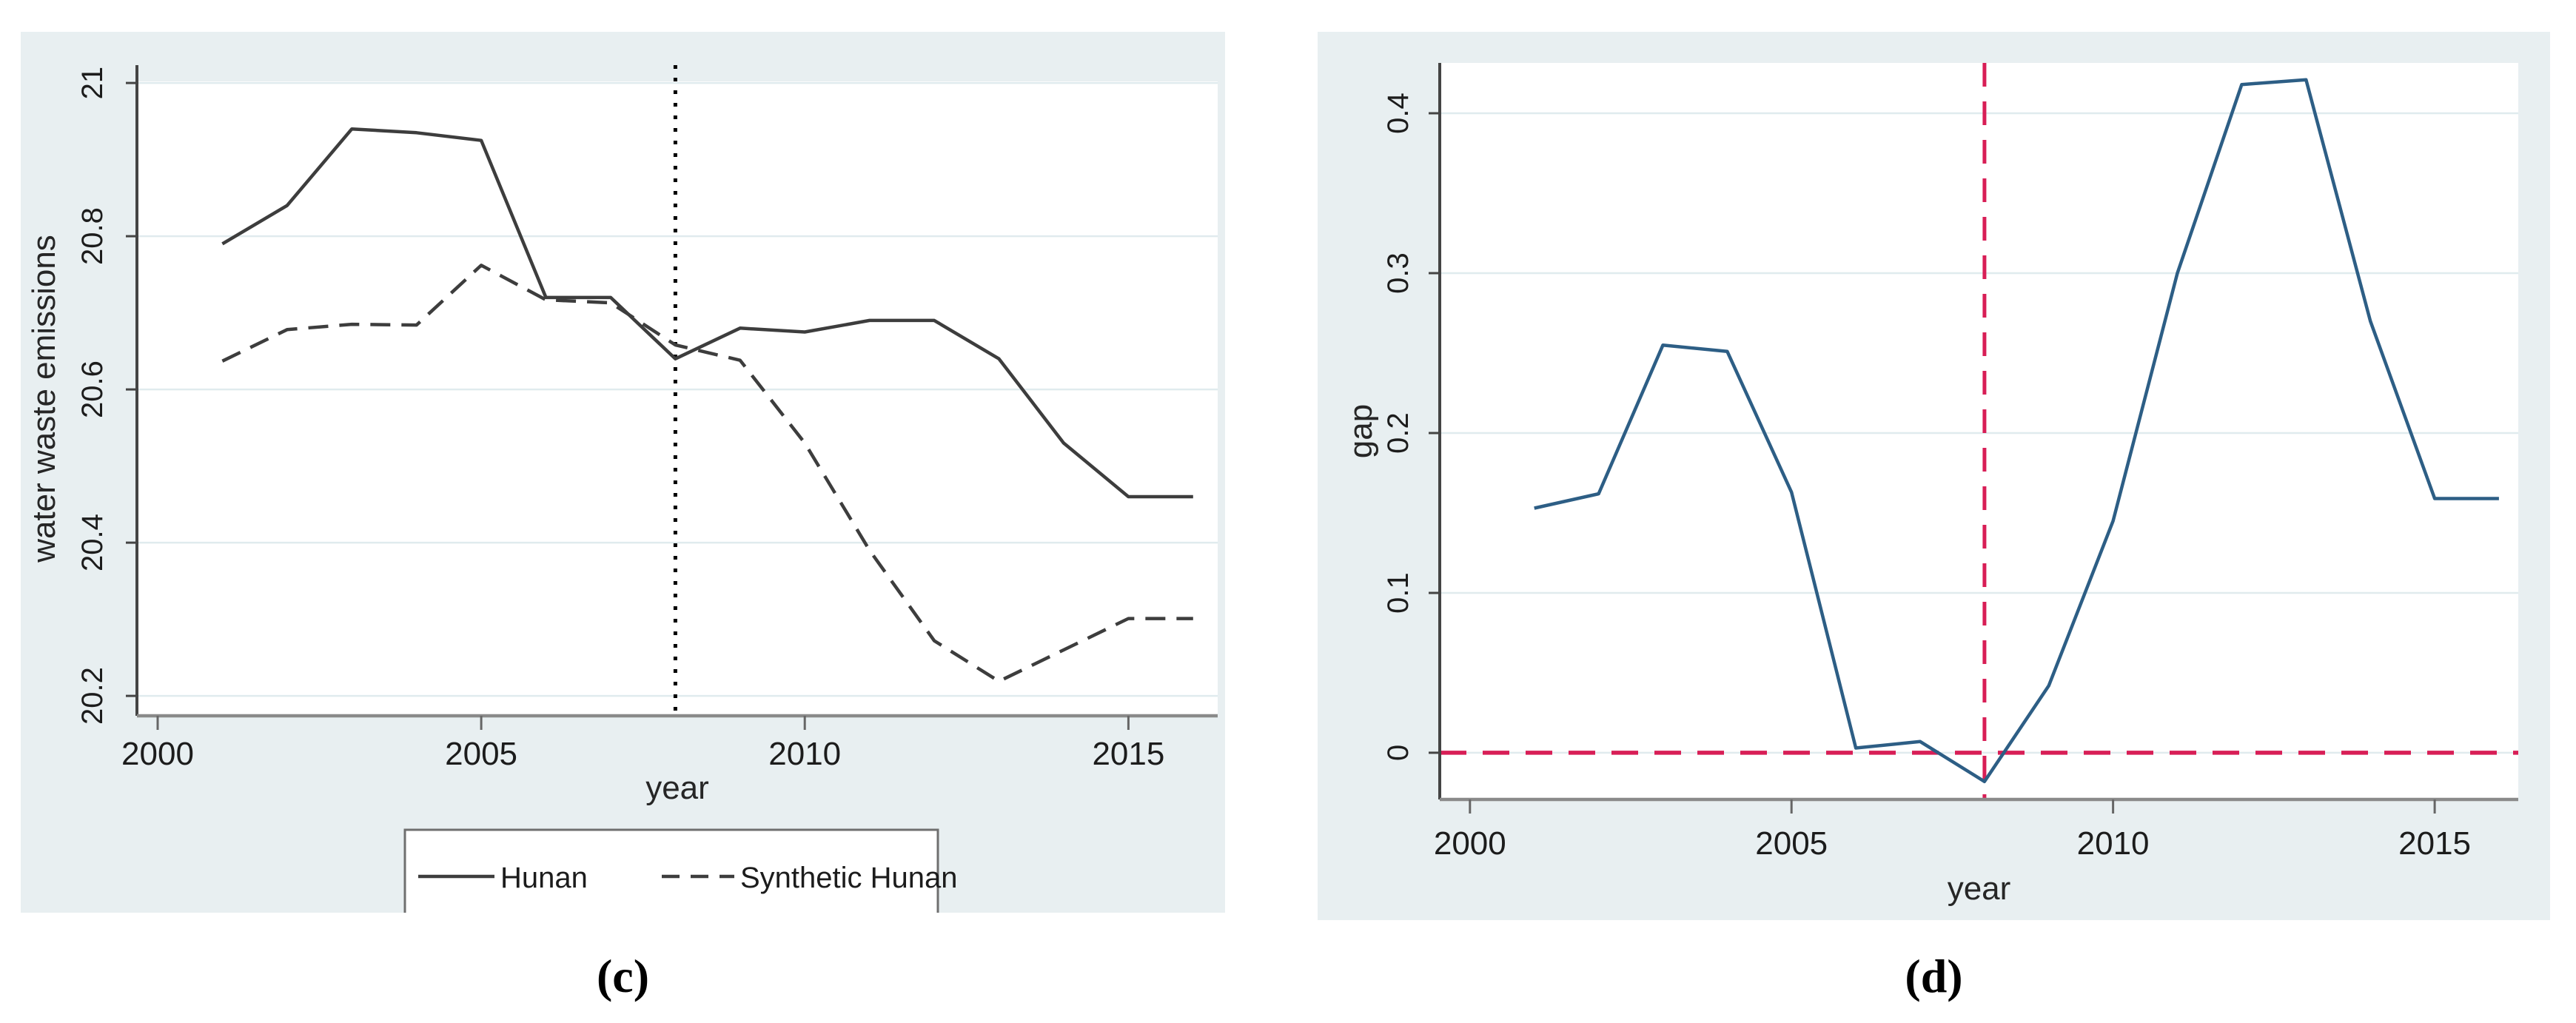 This screenshot has width=2576, height=1023. Describe the element at coordinates (1934, 976) in the screenshot. I see `caption-d: (d)` at that location.